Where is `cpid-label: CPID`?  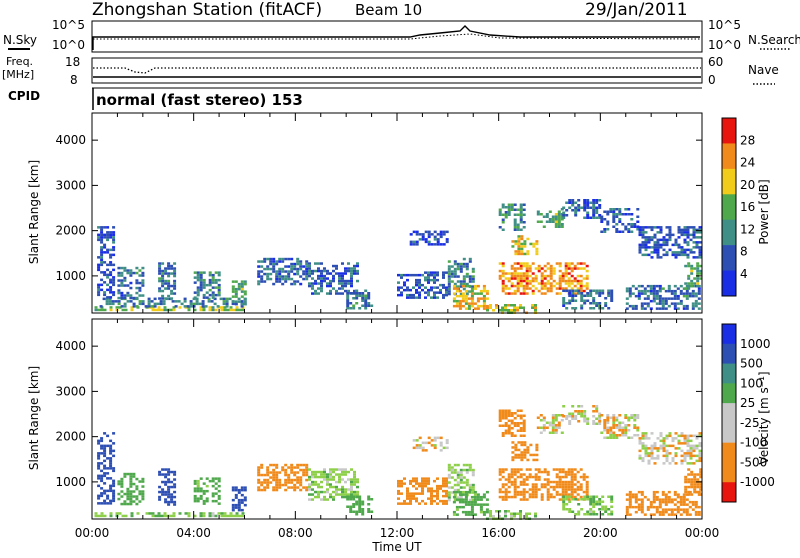 cpid-label: CPID is located at coordinates (24, 96).